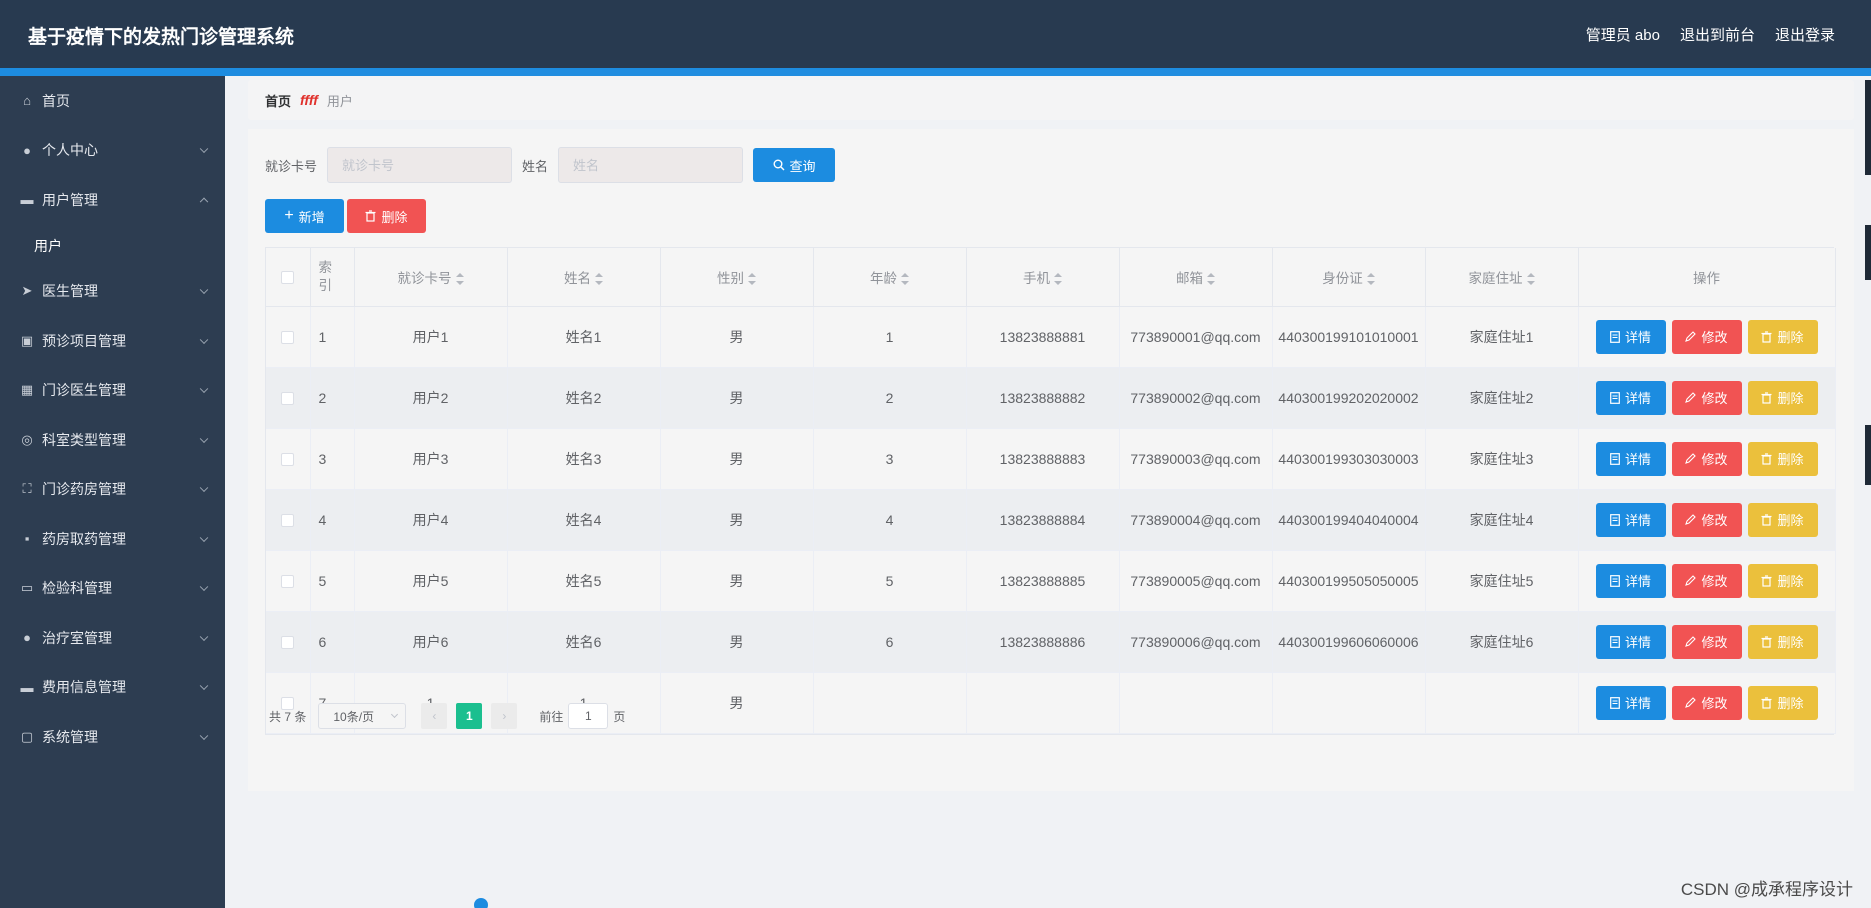 The image size is (1871, 908). Describe the element at coordinates (112, 391) in the screenshot. I see `sidebar-item-5: ▦ 门诊医生管理` at that location.